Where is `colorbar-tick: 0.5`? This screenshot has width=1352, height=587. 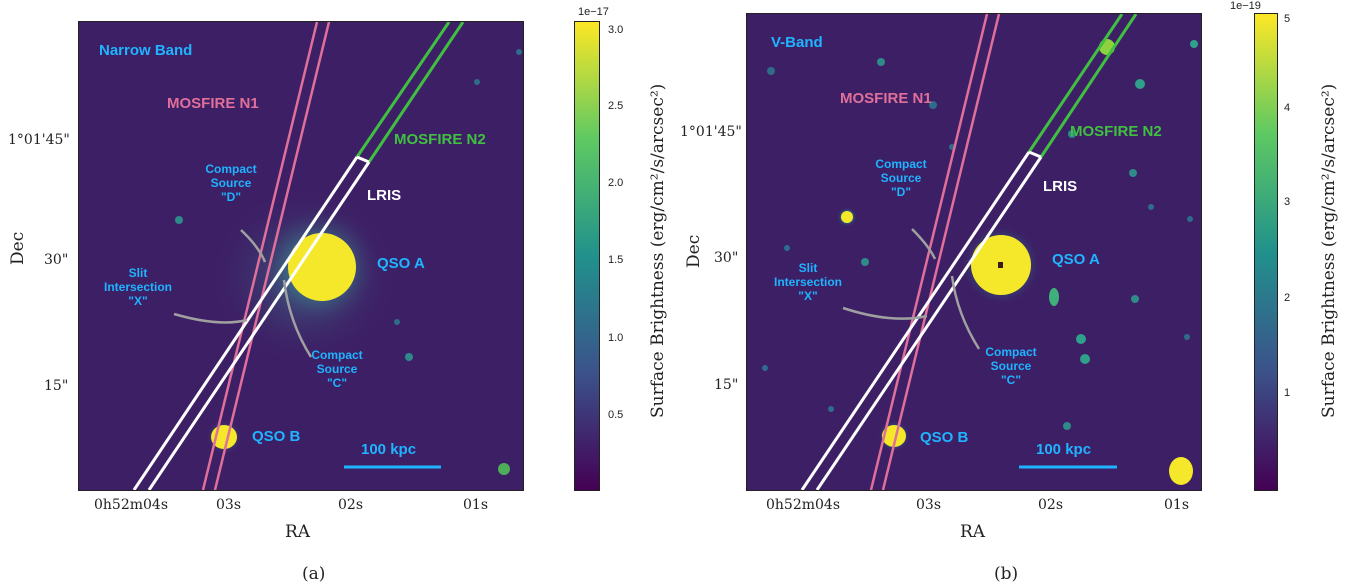
colorbar-tick: 0.5 is located at coordinates (616, 415).